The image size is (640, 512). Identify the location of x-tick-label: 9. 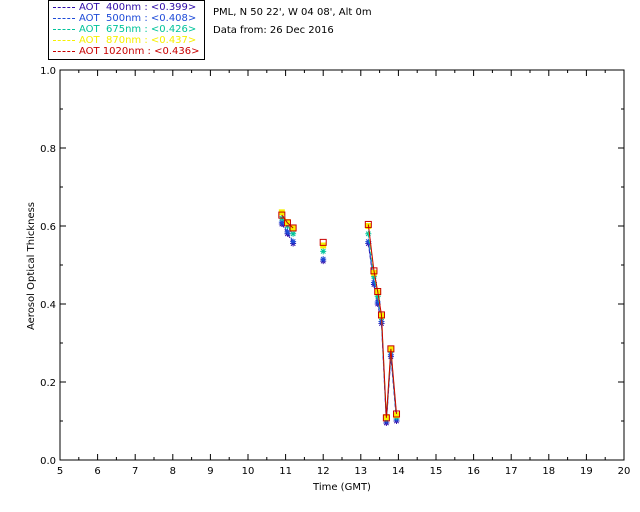
(210, 471).